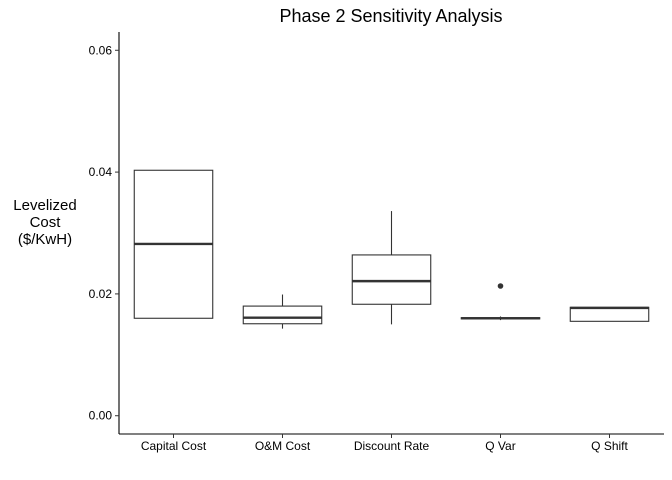 The width and height of the screenshot is (672, 480). What do you see at coordinates (101, 416) in the screenshot?
I see `y-tick-label: 0.00` at bounding box center [101, 416].